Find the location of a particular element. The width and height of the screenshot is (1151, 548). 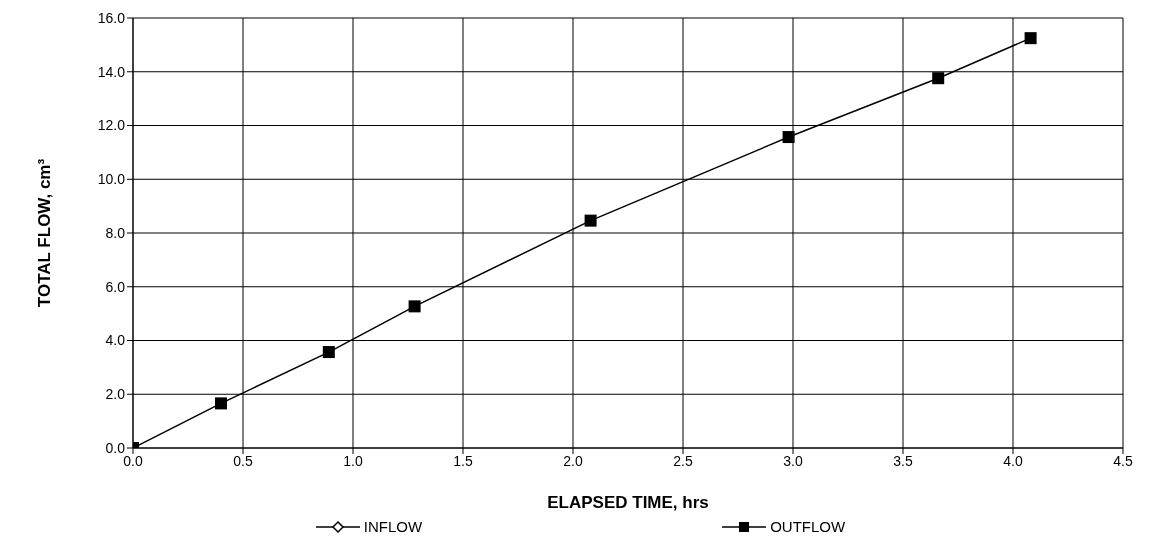

y-tick-label: 0.0 is located at coordinates (115, 447).